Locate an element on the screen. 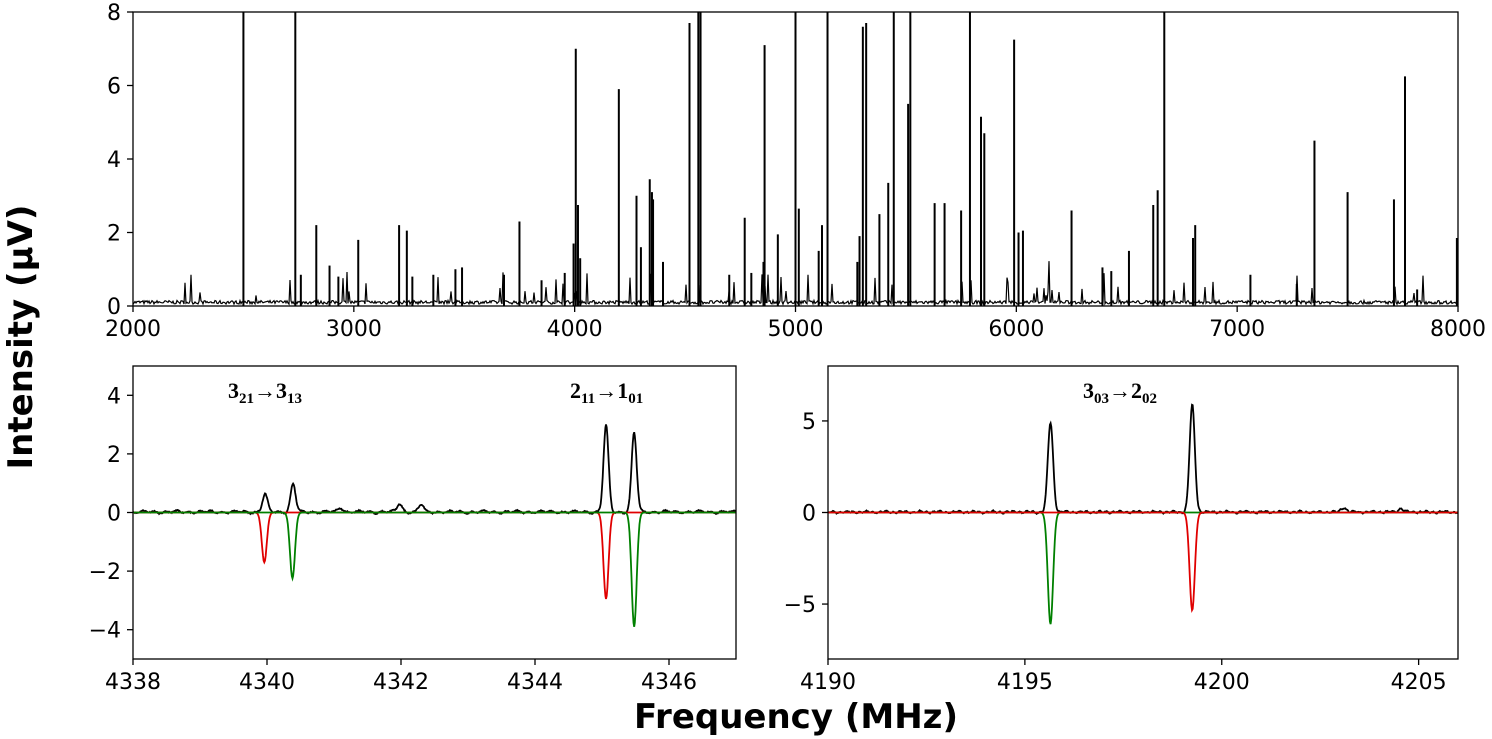 Image resolution: width=1492 pixels, height=739 pixels. x-tick-label: 3000 is located at coordinates (354, 329).